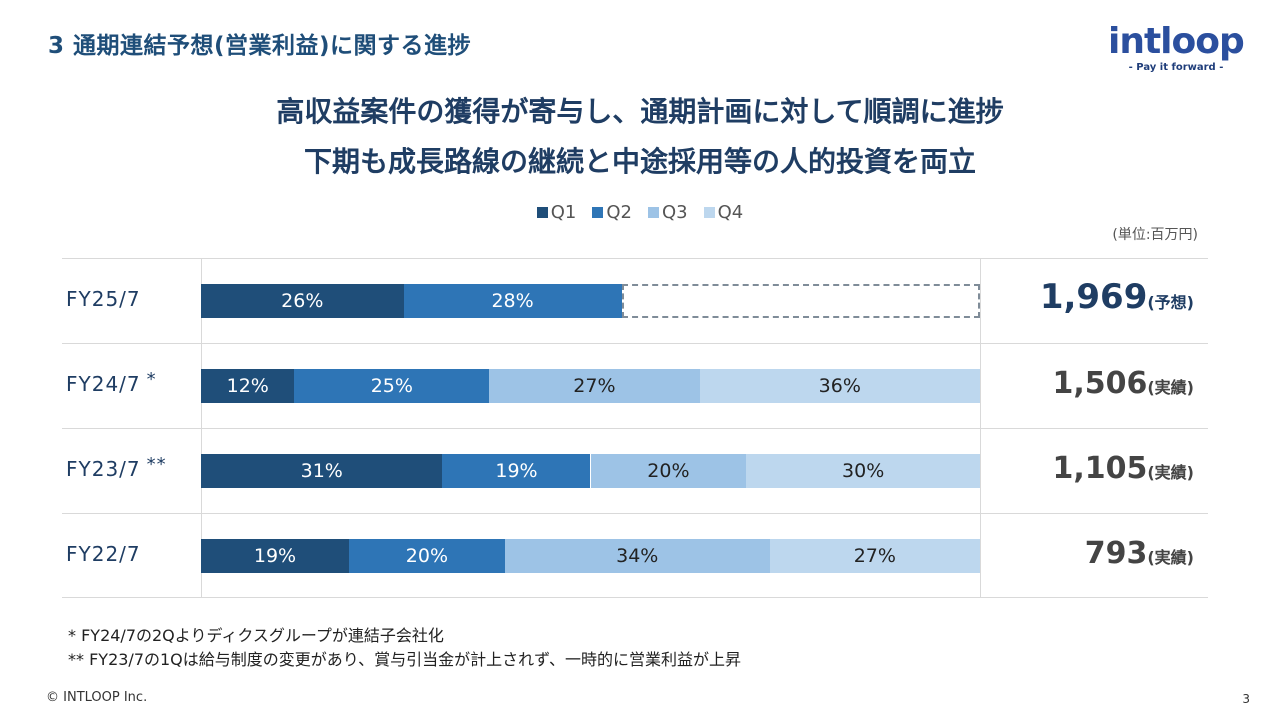 The width and height of the screenshot is (1280, 720). I want to click on total-value: 1,969, so click(1093, 296).